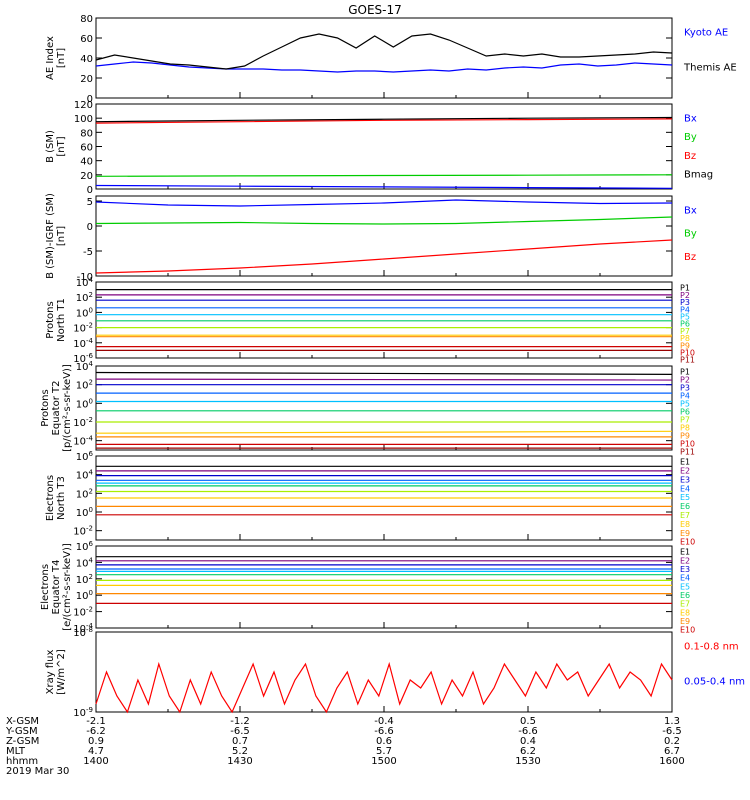 Image resolution: width=750 pixels, height=800 pixels. What do you see at coordinates (61, 320) in the screenshot?
I see `y-axis-label: North T1` at bounding box center [61, 320].